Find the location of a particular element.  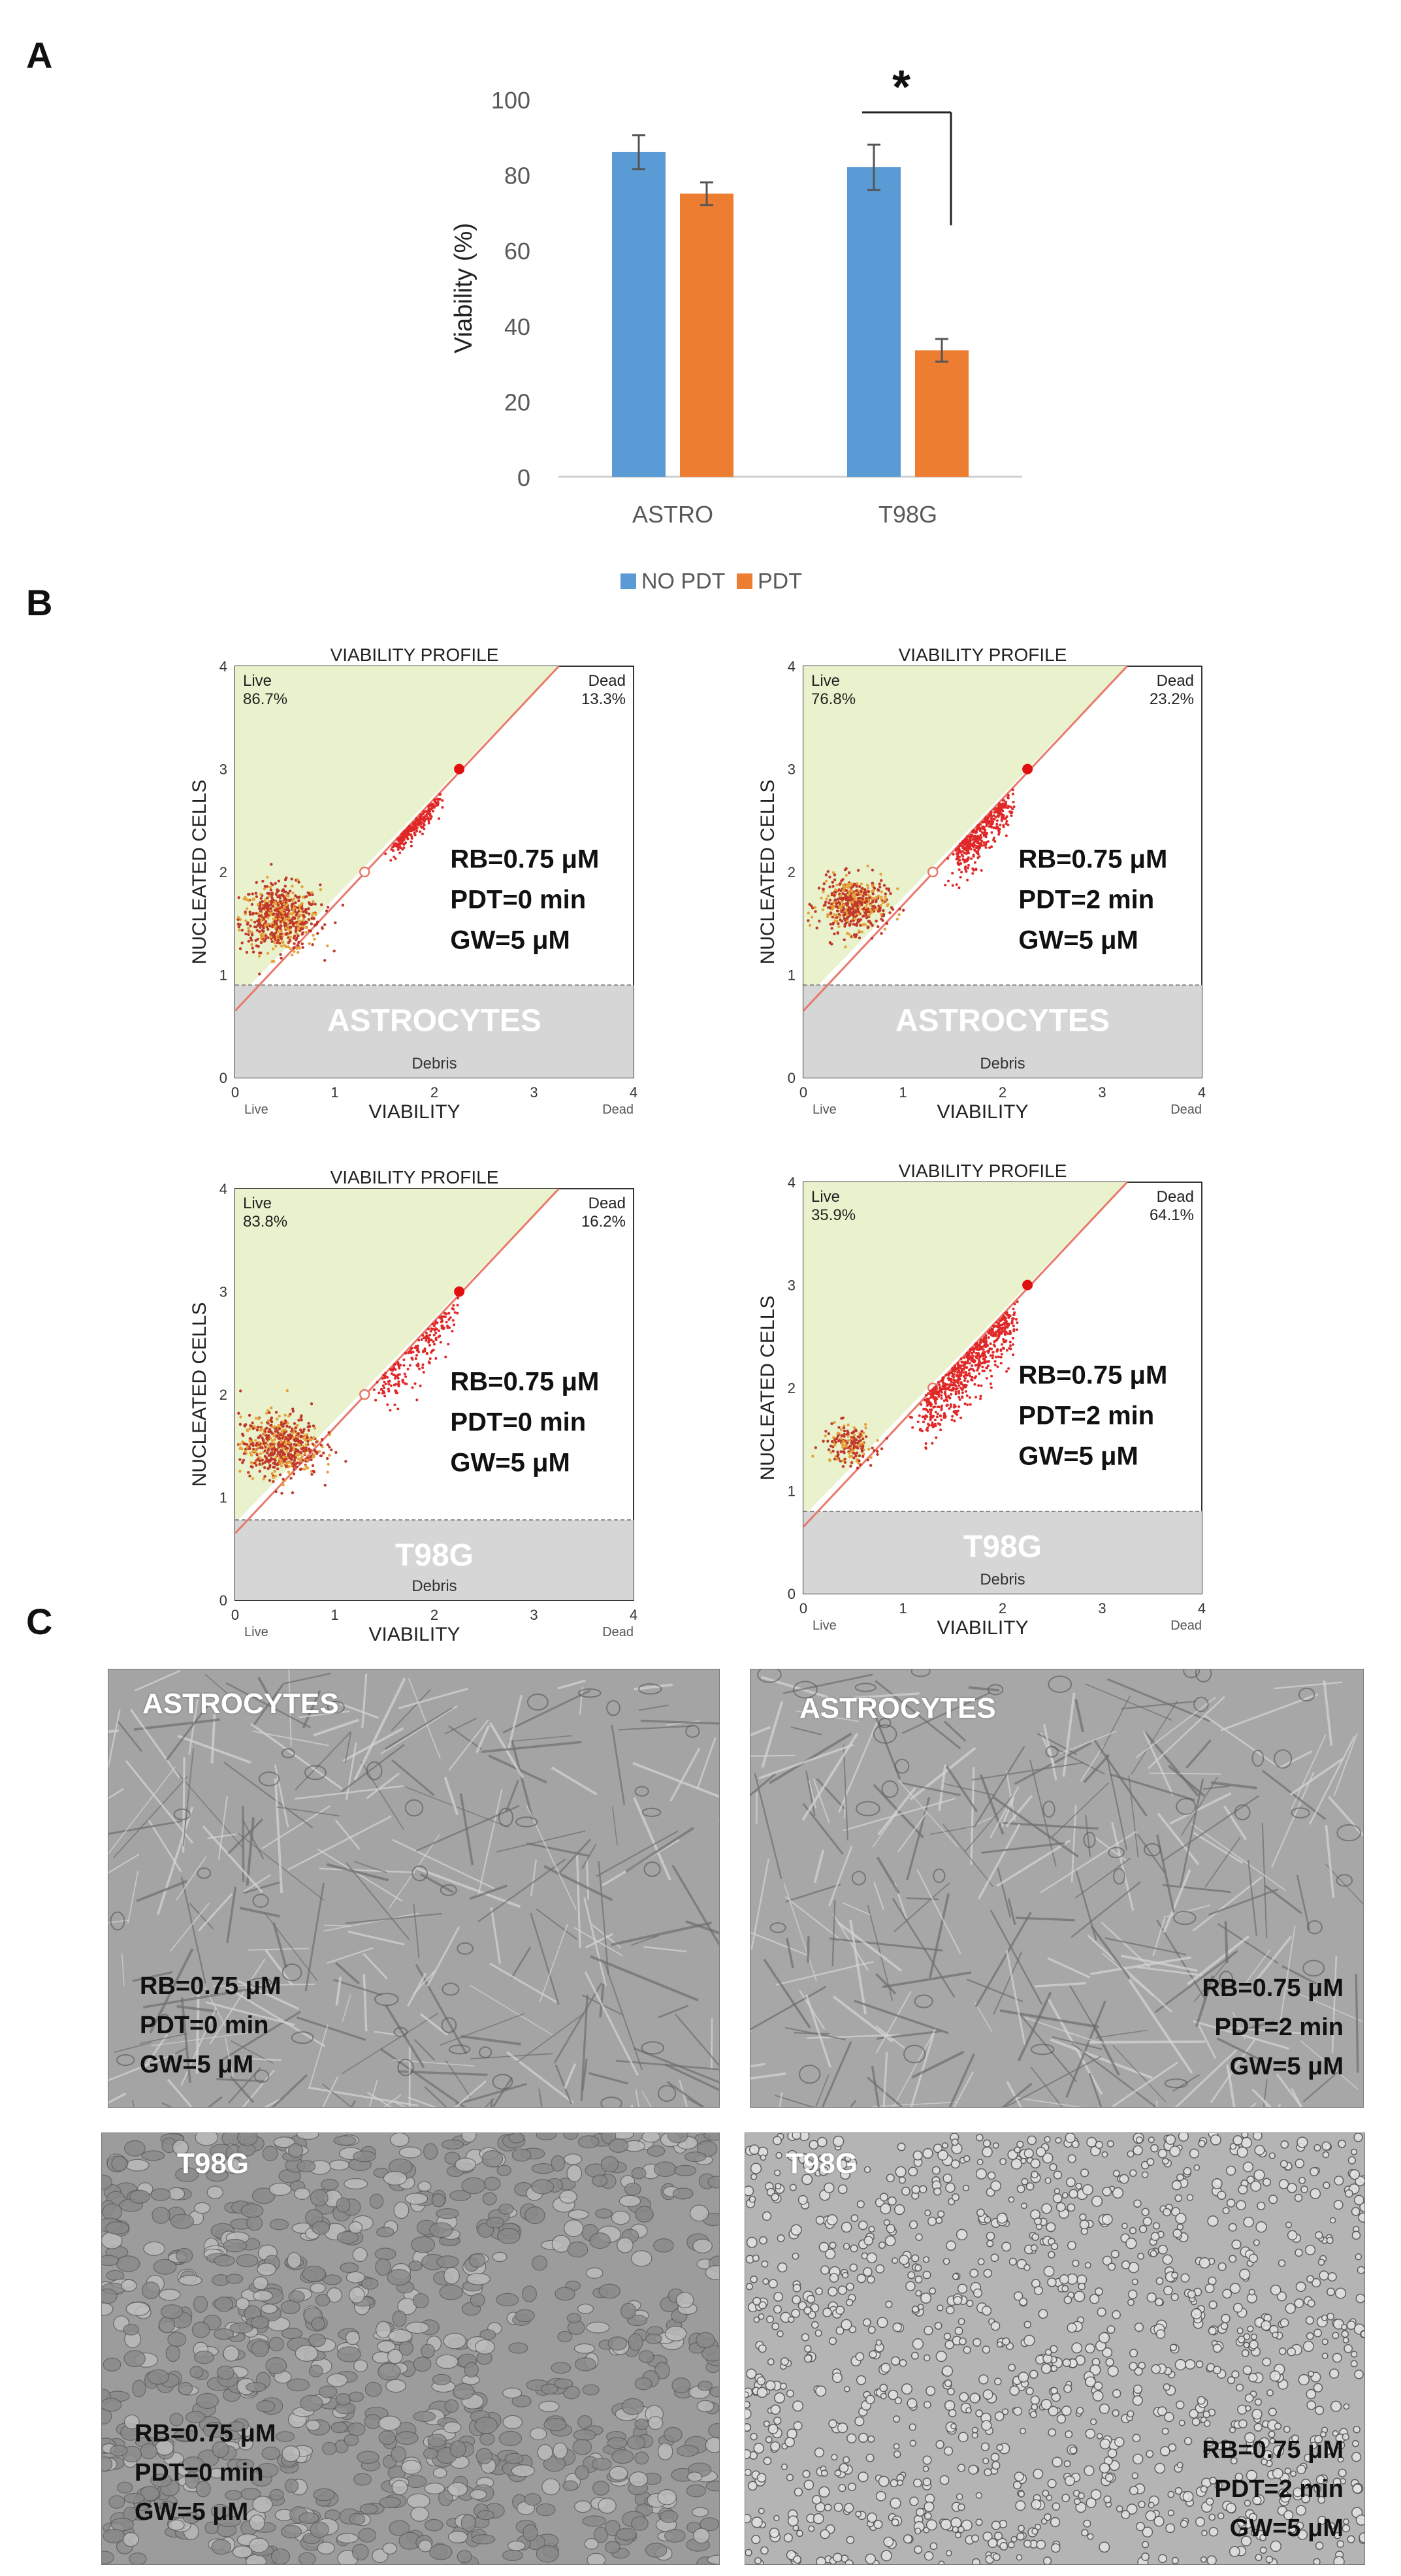

x-tick-label: 2 is located at coordinates (1003, 1608).